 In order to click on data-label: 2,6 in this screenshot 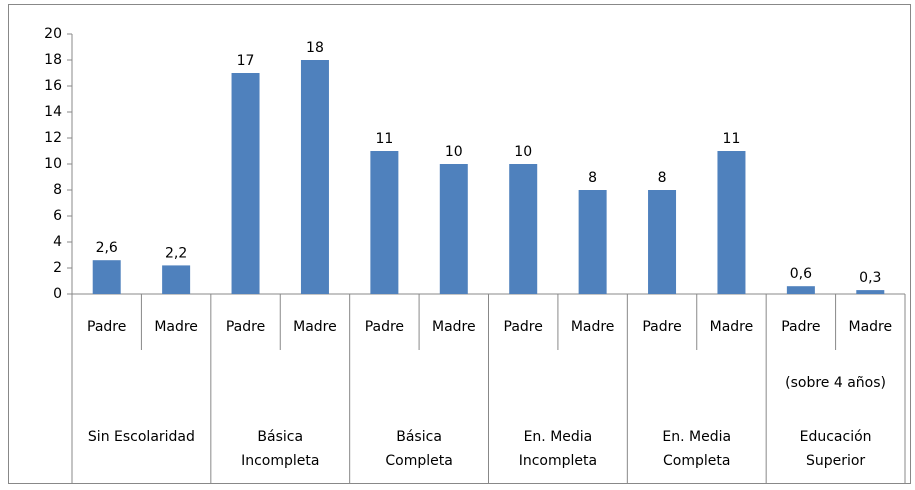, I will do `click(107, 248)`.